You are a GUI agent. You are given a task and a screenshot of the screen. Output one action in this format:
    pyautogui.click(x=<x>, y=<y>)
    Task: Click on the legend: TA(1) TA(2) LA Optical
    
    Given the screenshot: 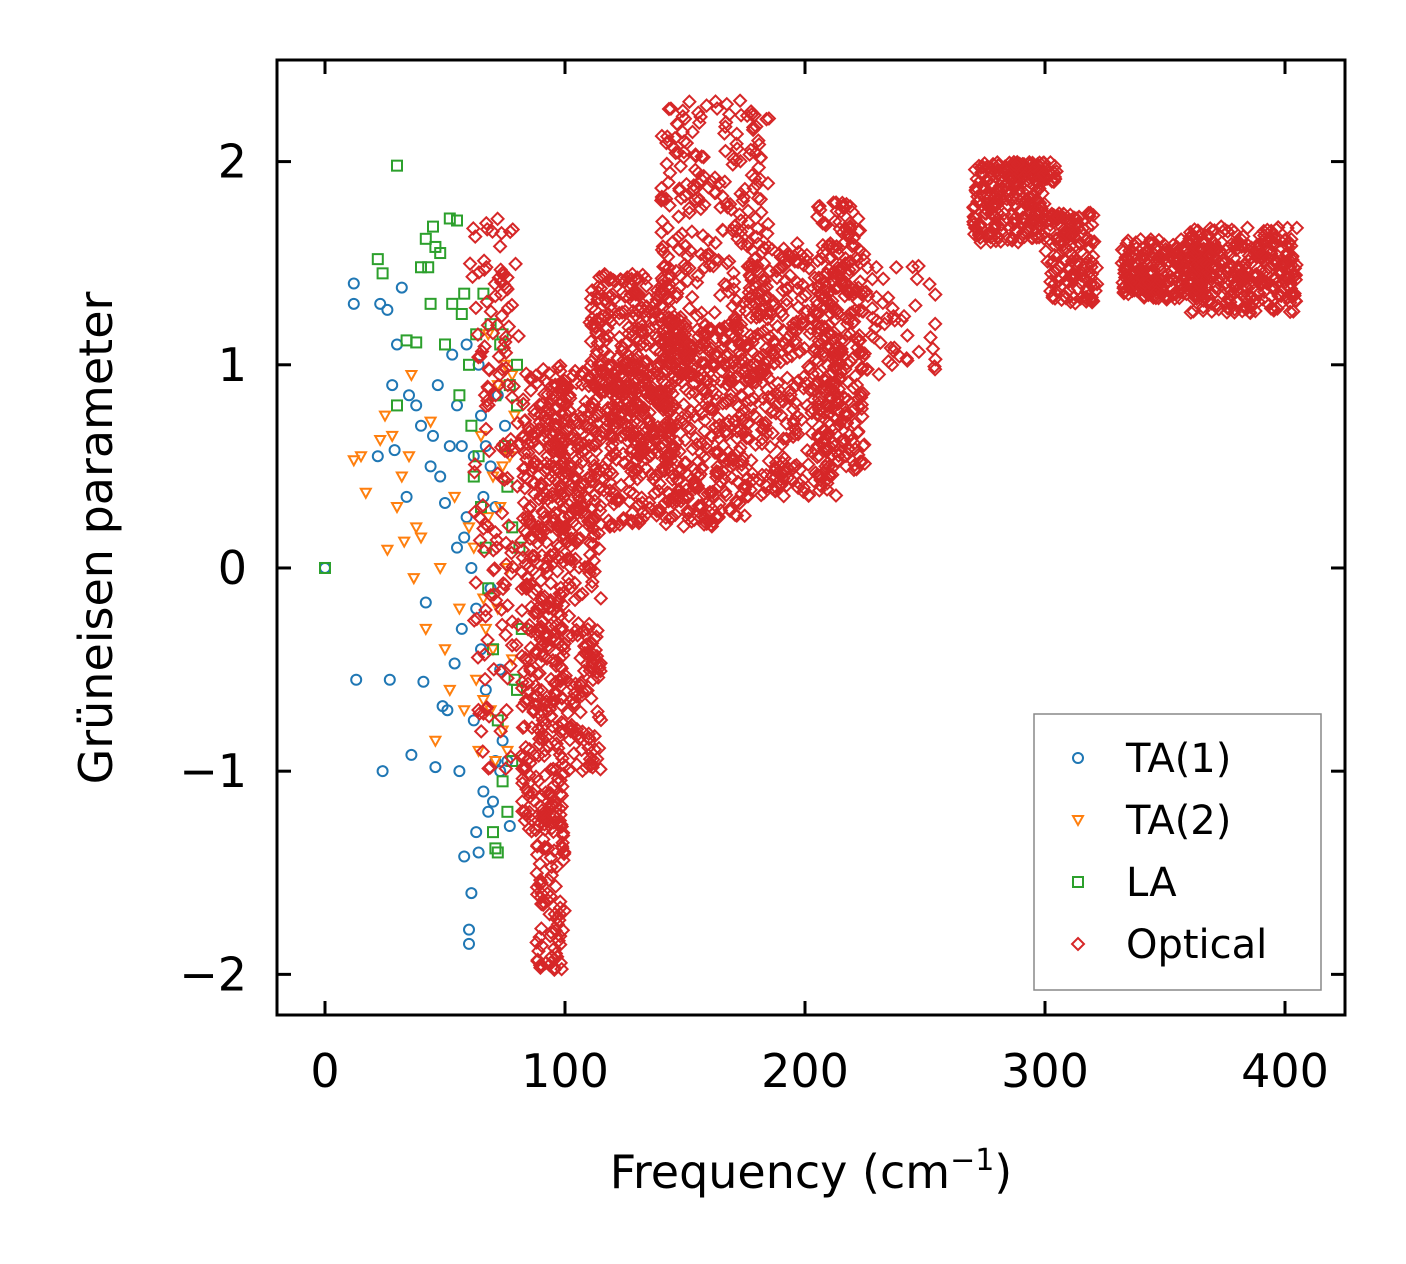 What is the action you would take?
    pyautogui.click(x=1177, y=852)
    